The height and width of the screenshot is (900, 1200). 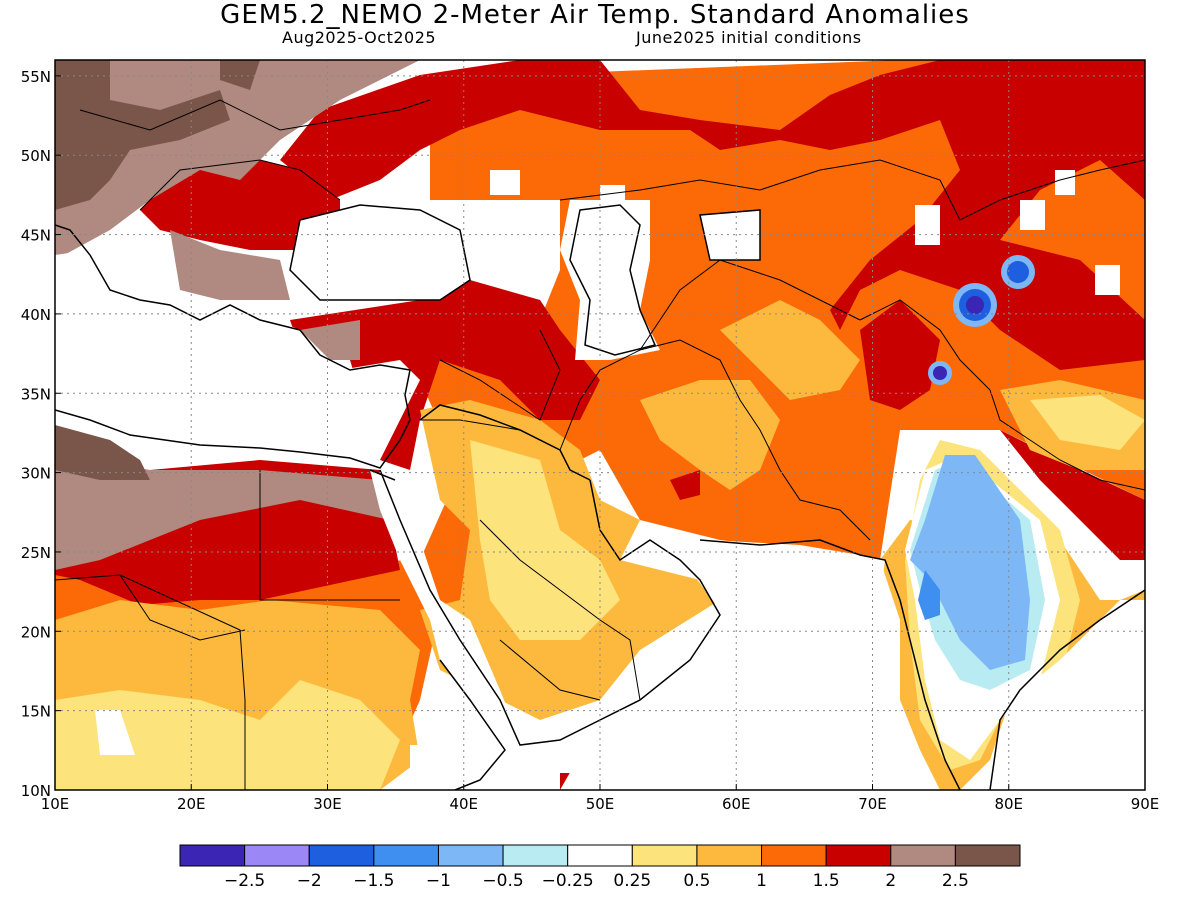 I want to click on lat-tick-label: 20N, so click(x=36, y=632).